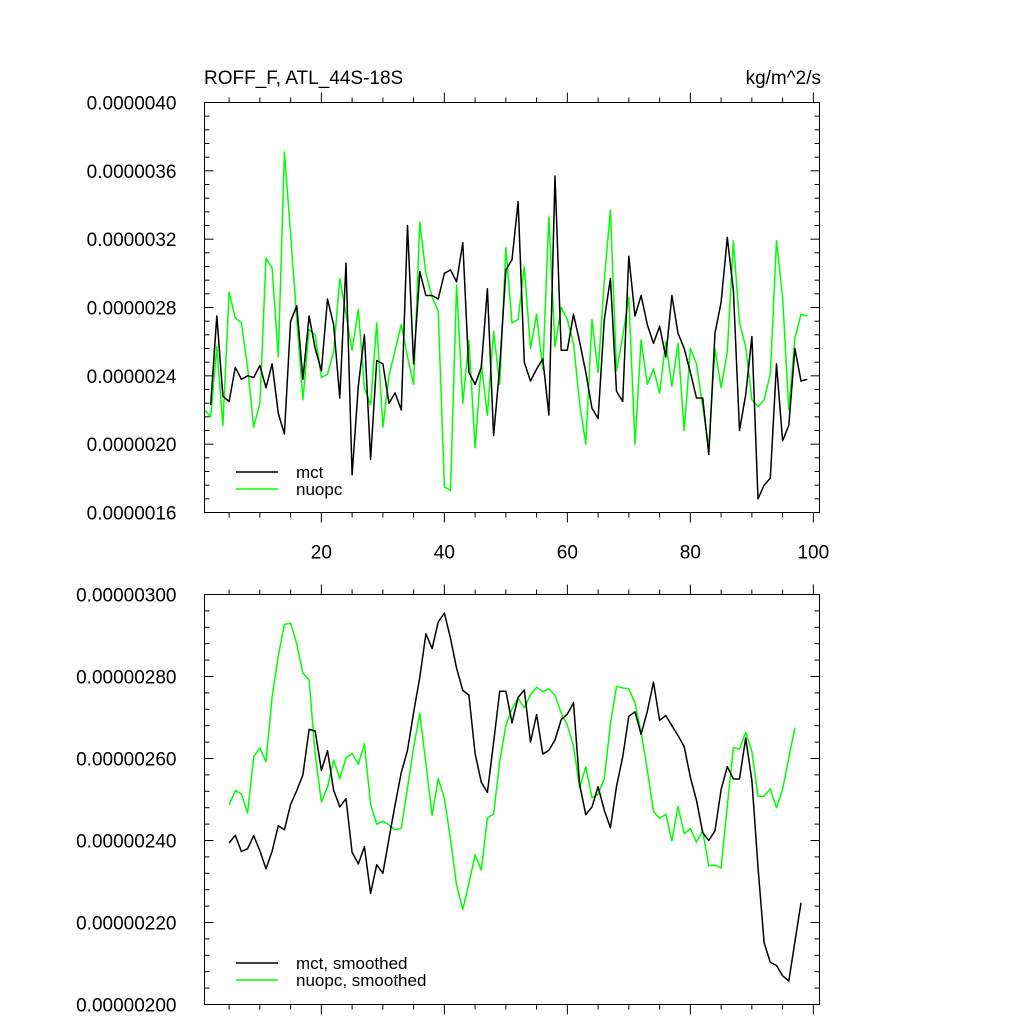 The image size is (1024, 1024). I want to click on x-tick-label: 80, so click(690, 553).